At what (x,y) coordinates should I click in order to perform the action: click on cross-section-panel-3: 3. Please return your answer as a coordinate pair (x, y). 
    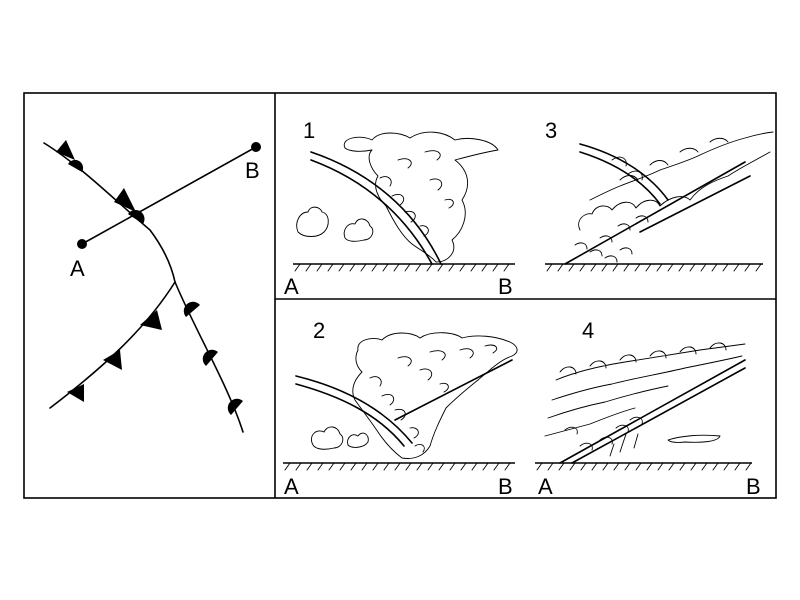
    Looking at the image, I should click on (659, 195).